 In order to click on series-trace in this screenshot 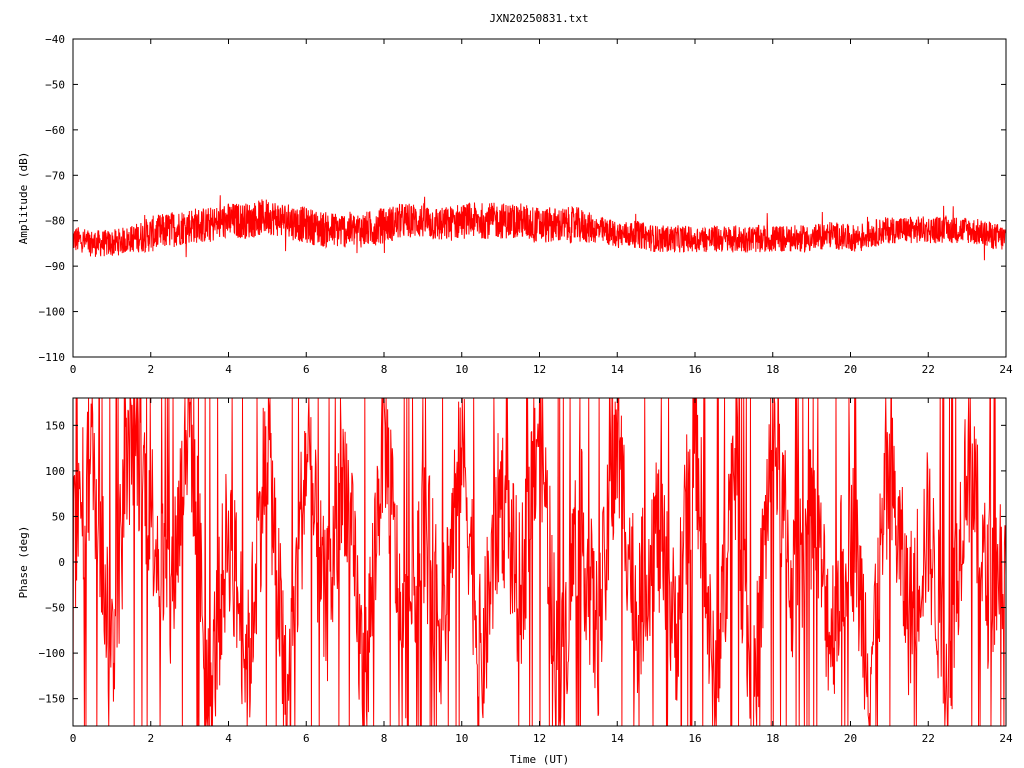, I will do `click(539, 228)`.